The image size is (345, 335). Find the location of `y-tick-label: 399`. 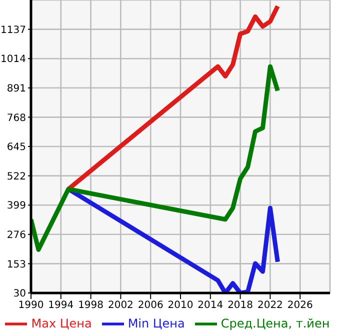

y-tick-label: 399 is located at coordinates (16, 206).